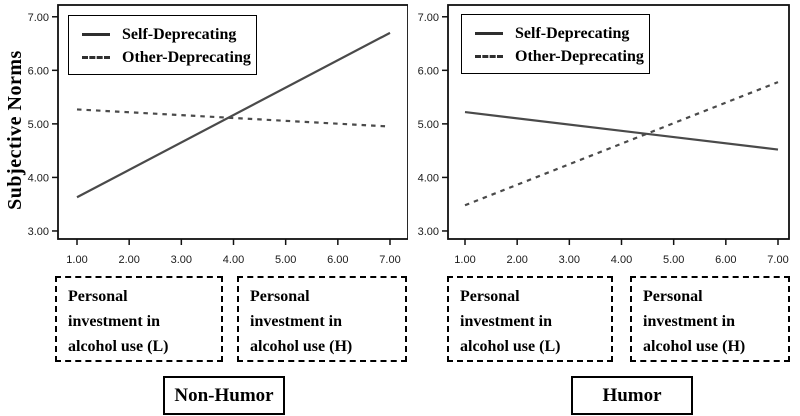  I want to click on condition-label: Non-Humor, so click(224, 395).